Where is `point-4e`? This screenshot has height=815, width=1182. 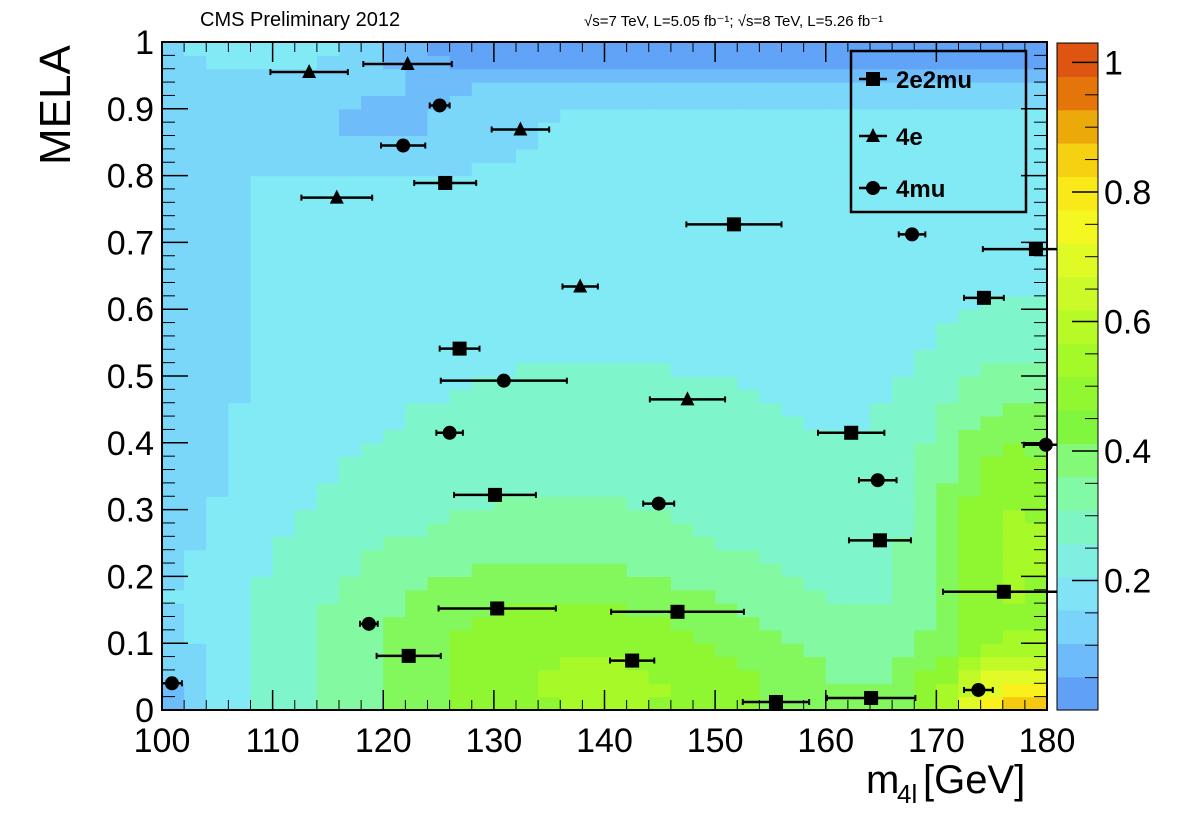 point-4e is located at coordinates (687, 398).